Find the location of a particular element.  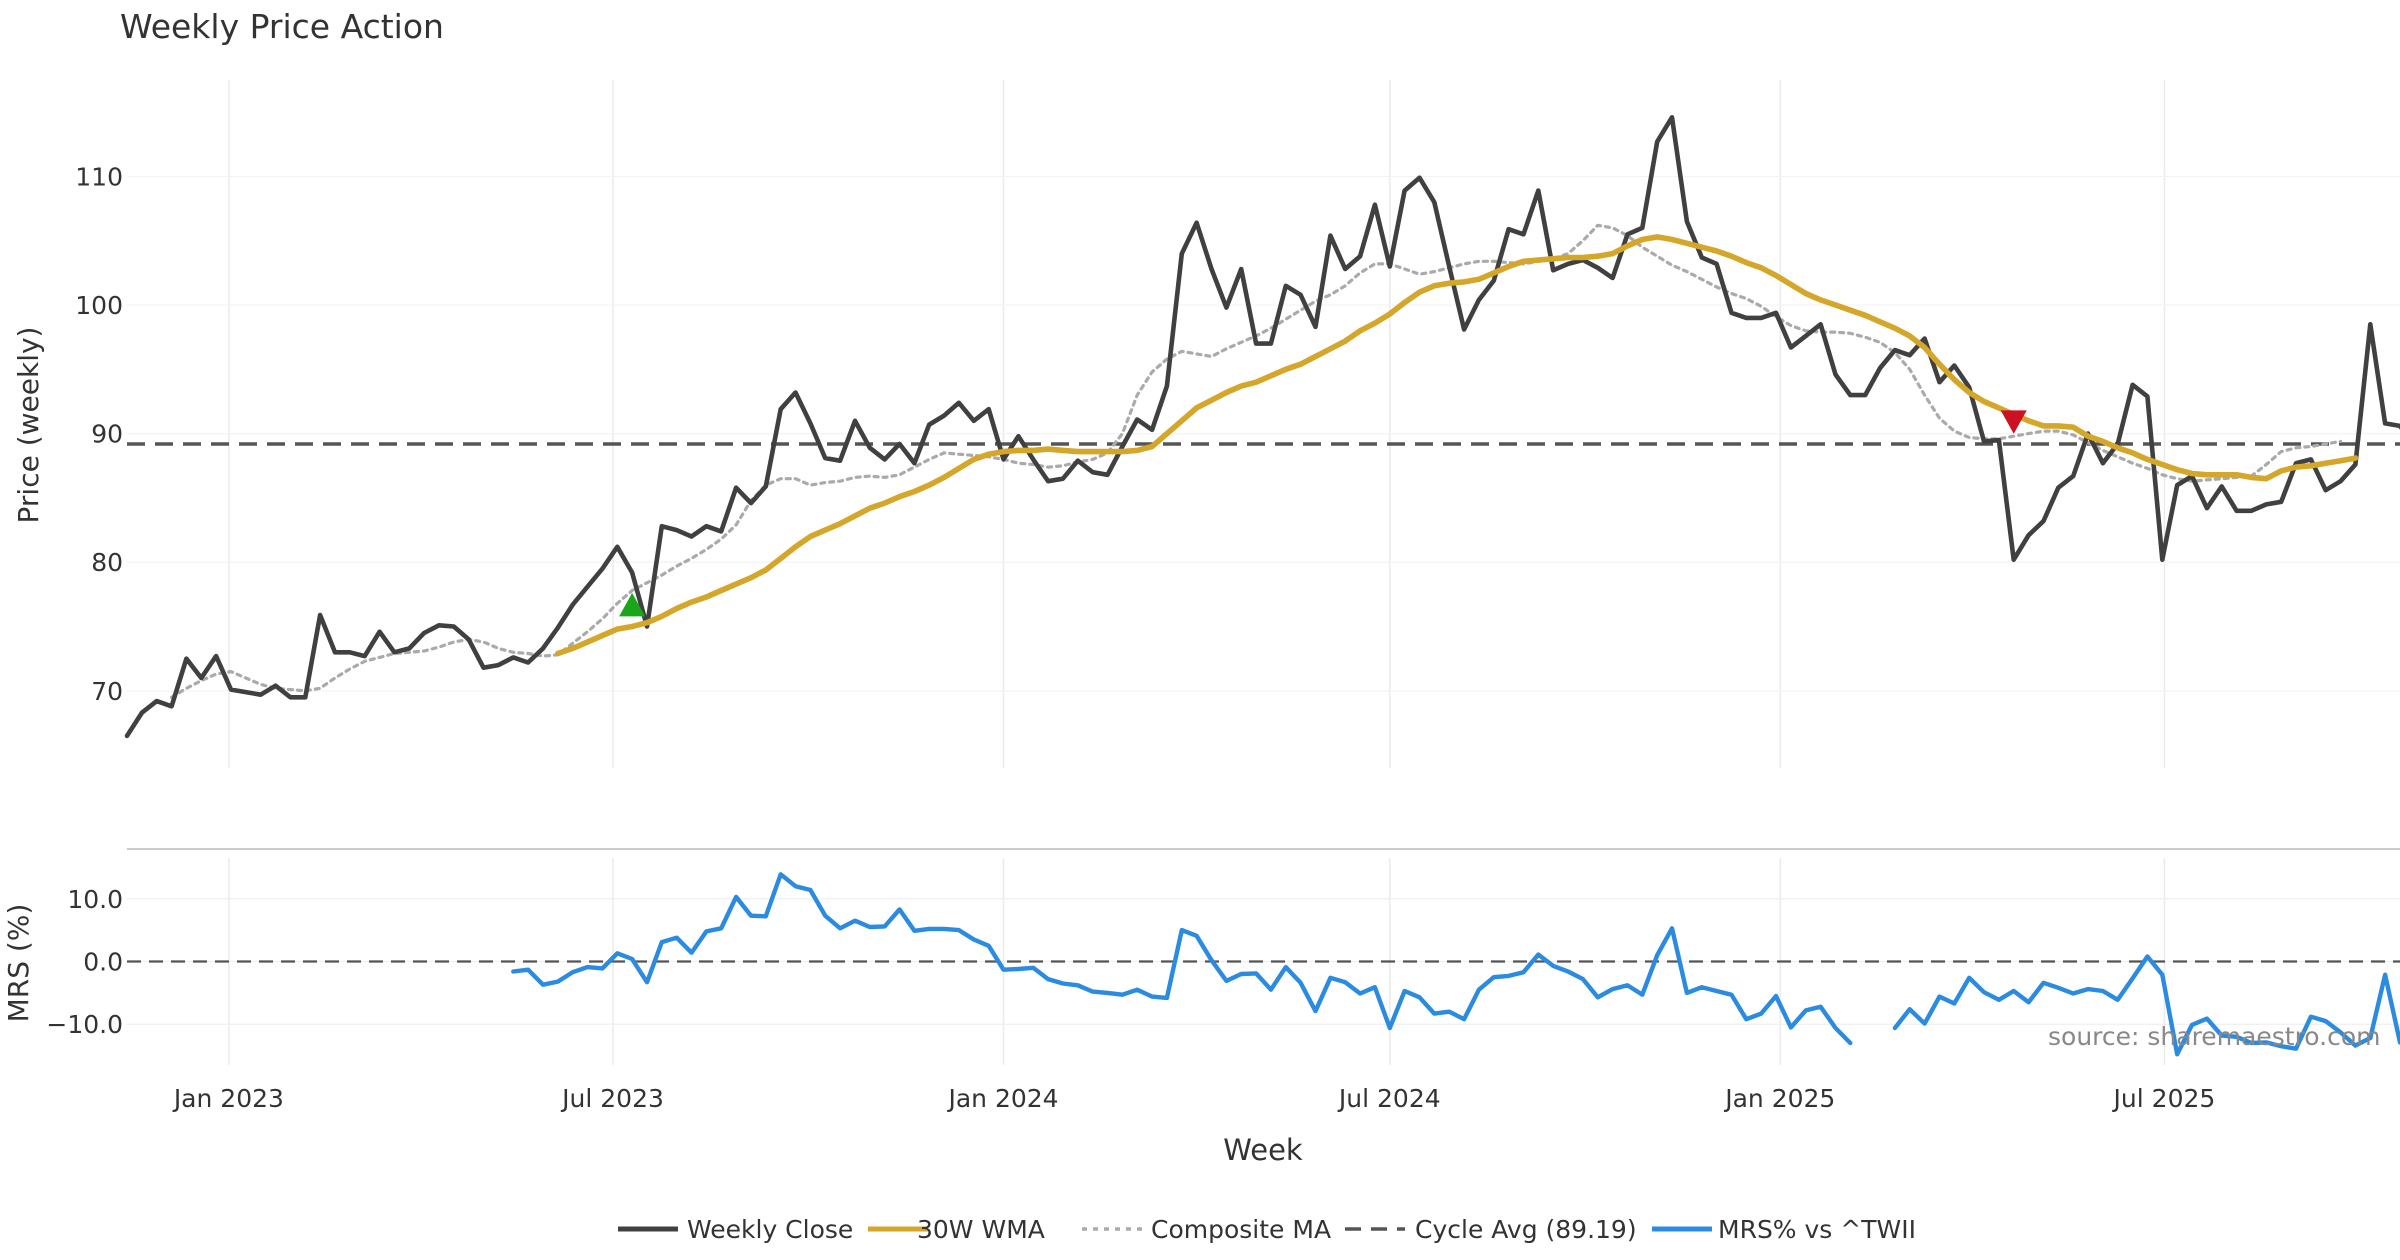

chart-title: Weekly Price Action is located at coordinates (282, 26).